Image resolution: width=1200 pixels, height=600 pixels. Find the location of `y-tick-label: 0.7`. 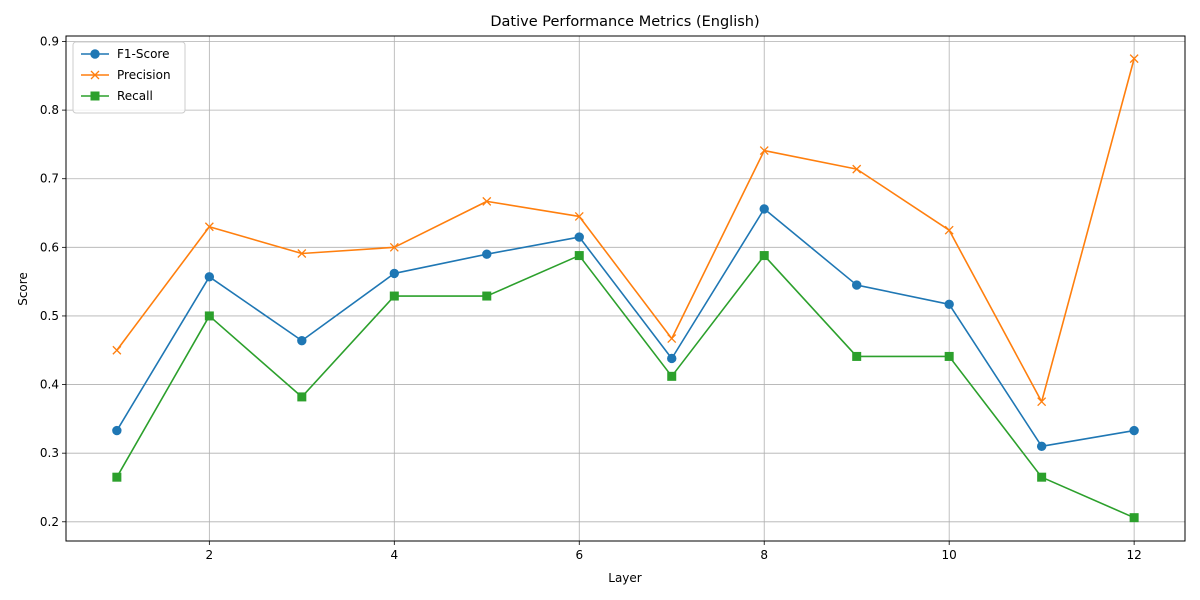

y-tick-label: 0.7 is located at coordinates (49, 179).